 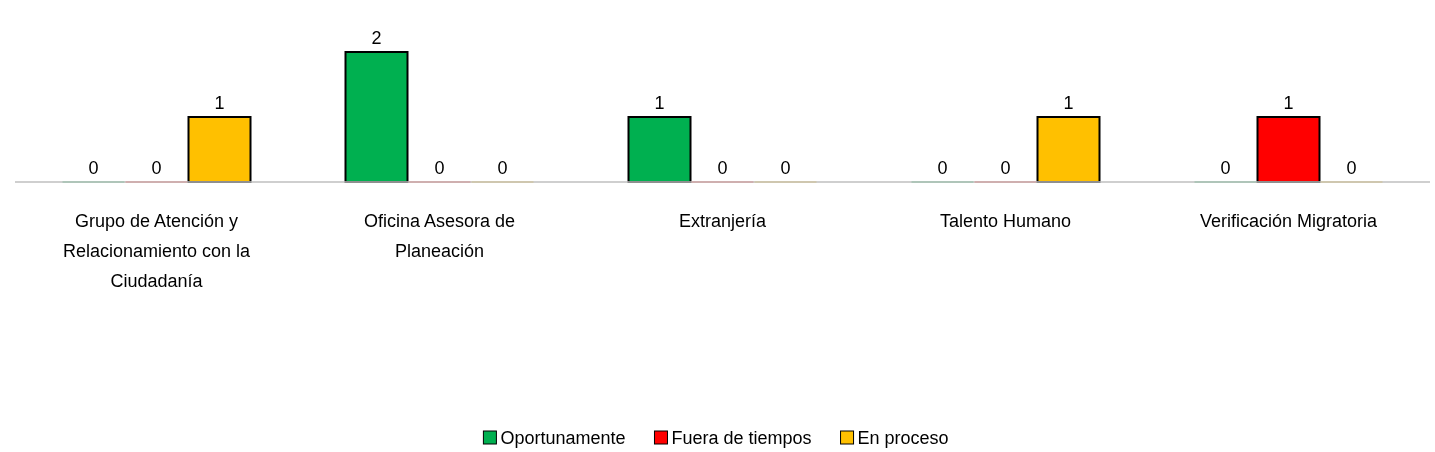 What do you see at coordinates (1005, 221) in the screenshot?
I see `x-tick-label: Talento Humano` at bounding box center [1005, 221].